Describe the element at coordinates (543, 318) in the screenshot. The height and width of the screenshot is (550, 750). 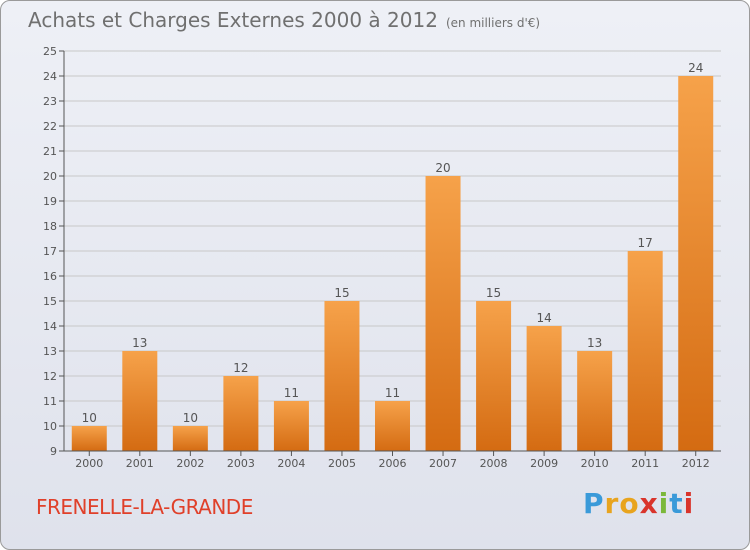
I see `data-label: 14` at that location.